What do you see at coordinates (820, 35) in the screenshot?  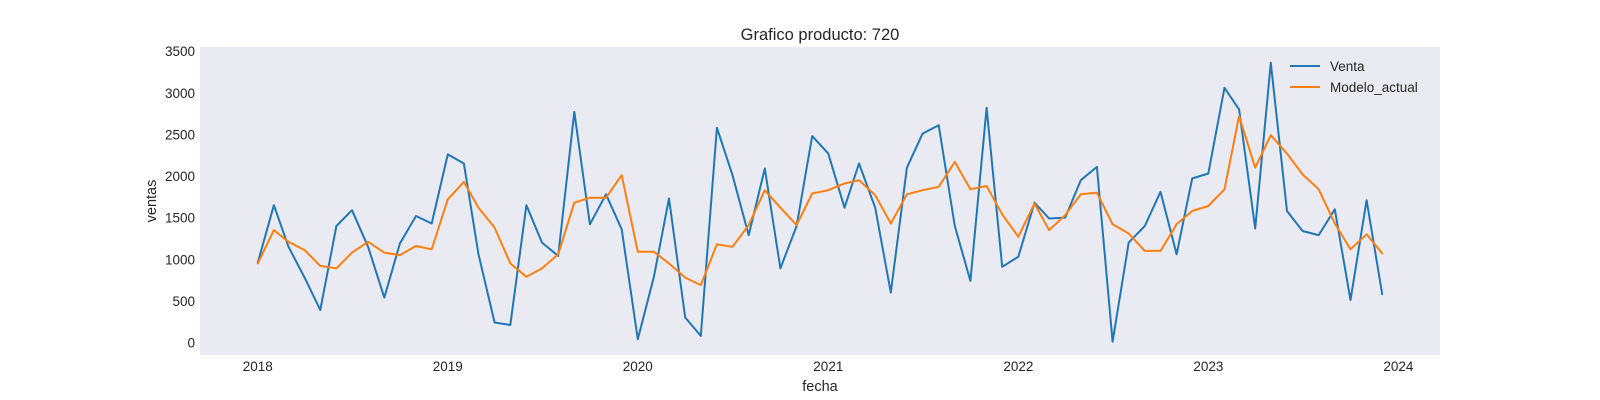 I see `chart-title: Grafico producto: 720` at bounding box center [820, 35].